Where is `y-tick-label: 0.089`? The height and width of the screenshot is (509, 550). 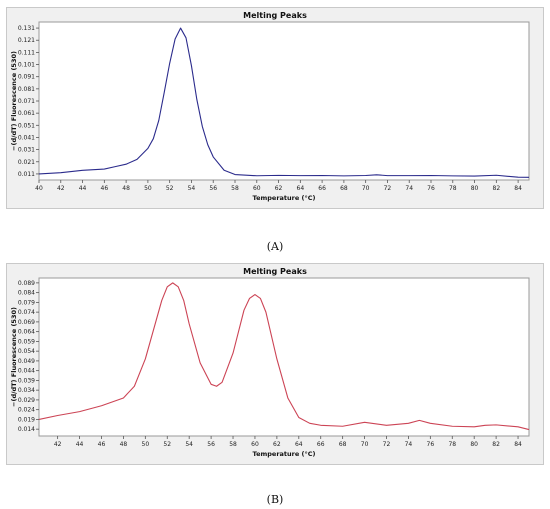
y-tick-label: 0.089 is located at coordinates (26, 283).